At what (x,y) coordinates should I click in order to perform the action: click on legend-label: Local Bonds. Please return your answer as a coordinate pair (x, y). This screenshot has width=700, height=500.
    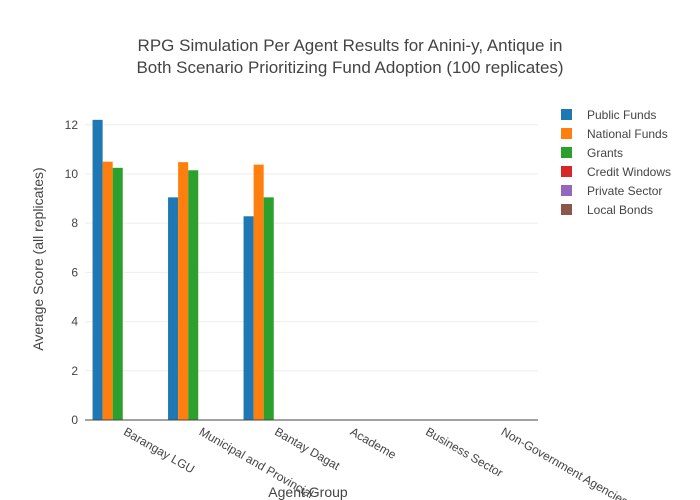
    Looking at the image, I should click on (620, 210).